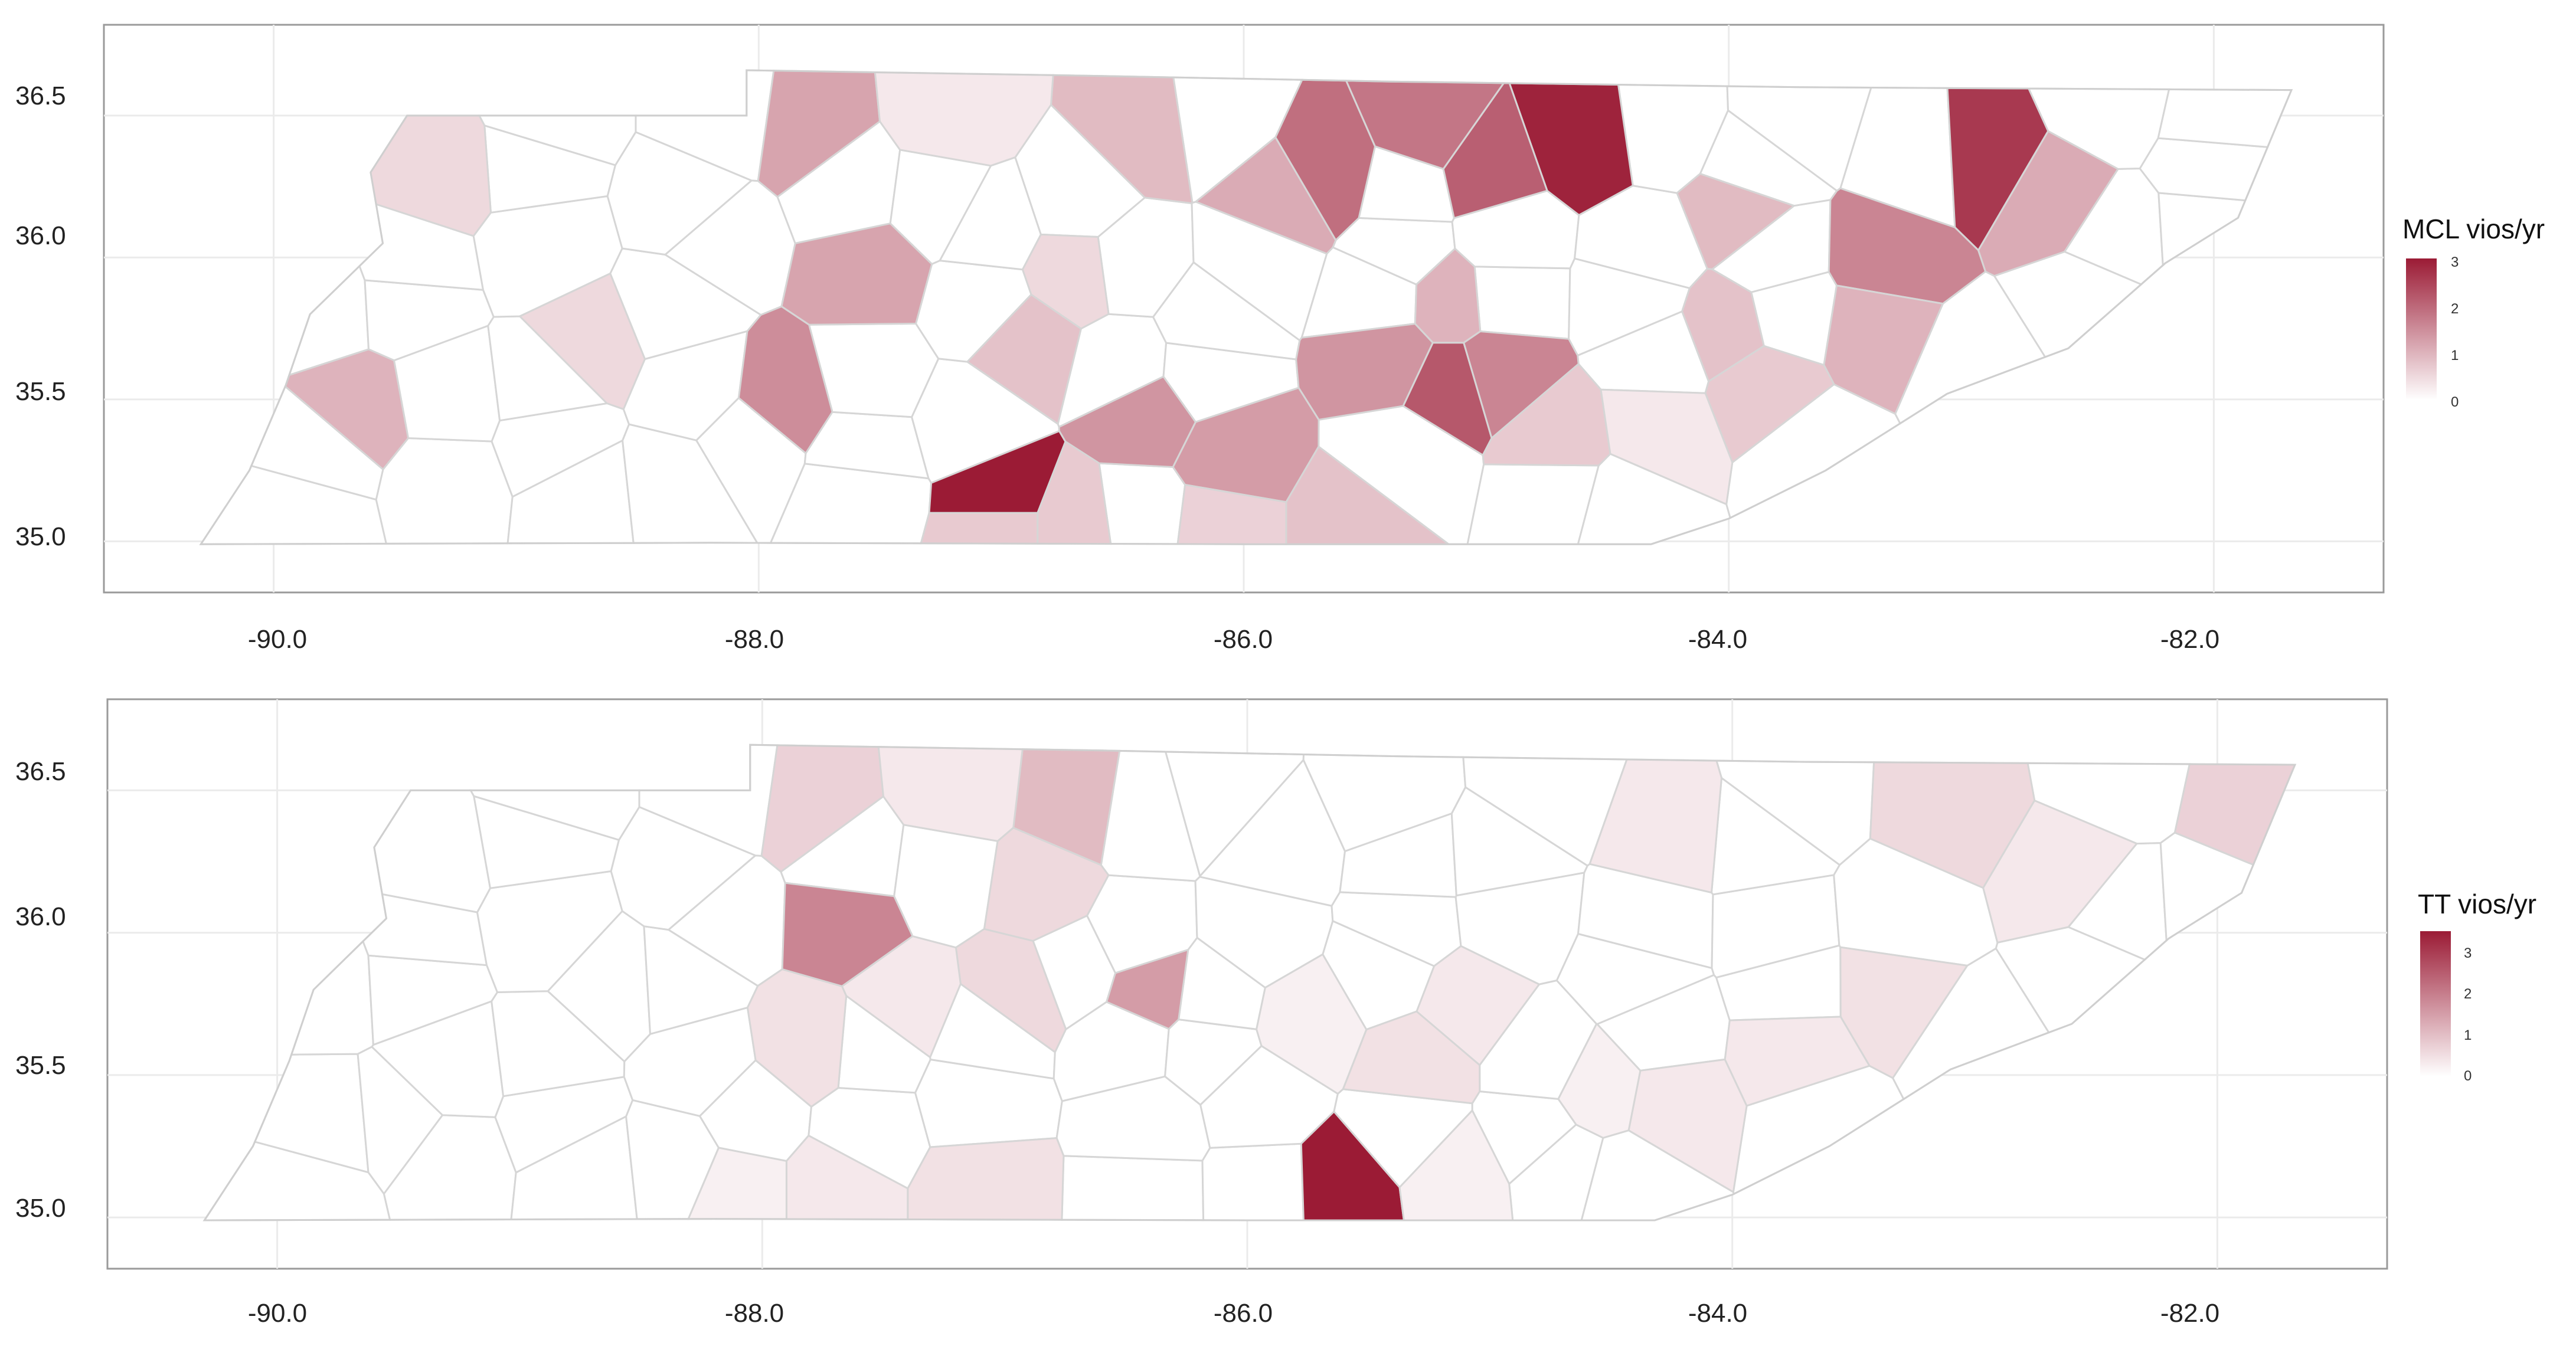 This screenshot has width=2576, height=1346. Describe the element at coordinates (40, 990) in the screenshot. I see `panel-tt-y-axis: 36.5 36.0 35.5 35.0` at that location.